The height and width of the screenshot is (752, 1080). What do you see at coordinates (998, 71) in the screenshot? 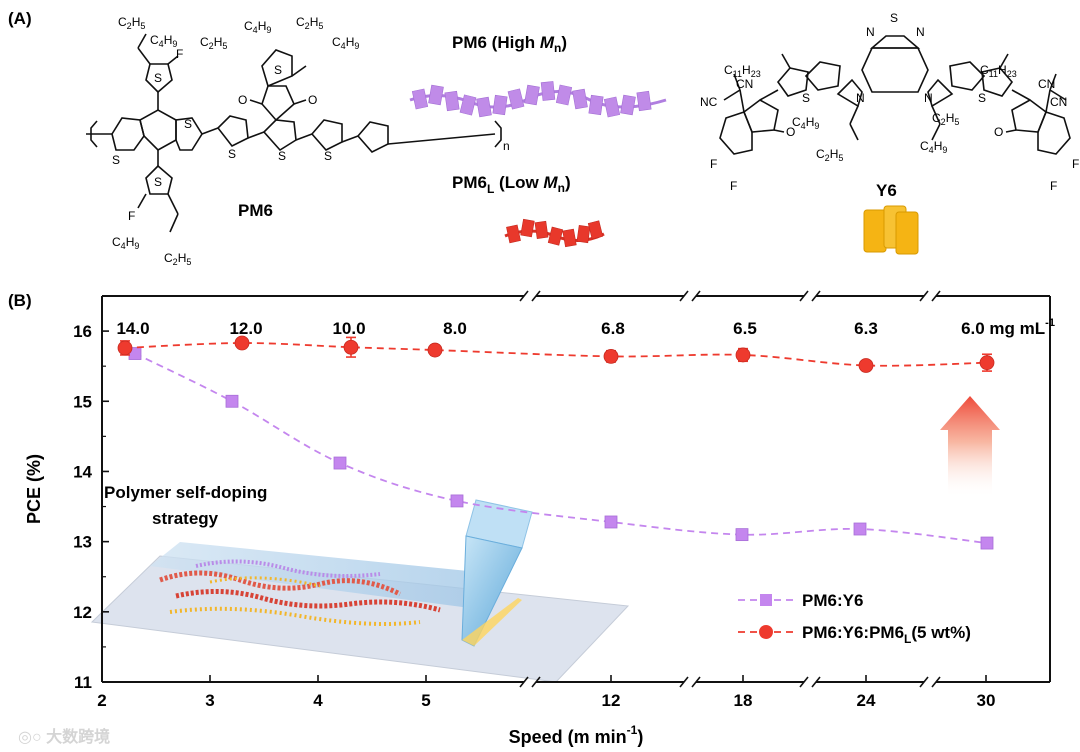
I see `y6-c11h23-right: C11H23` at bounding box center [998, 71].